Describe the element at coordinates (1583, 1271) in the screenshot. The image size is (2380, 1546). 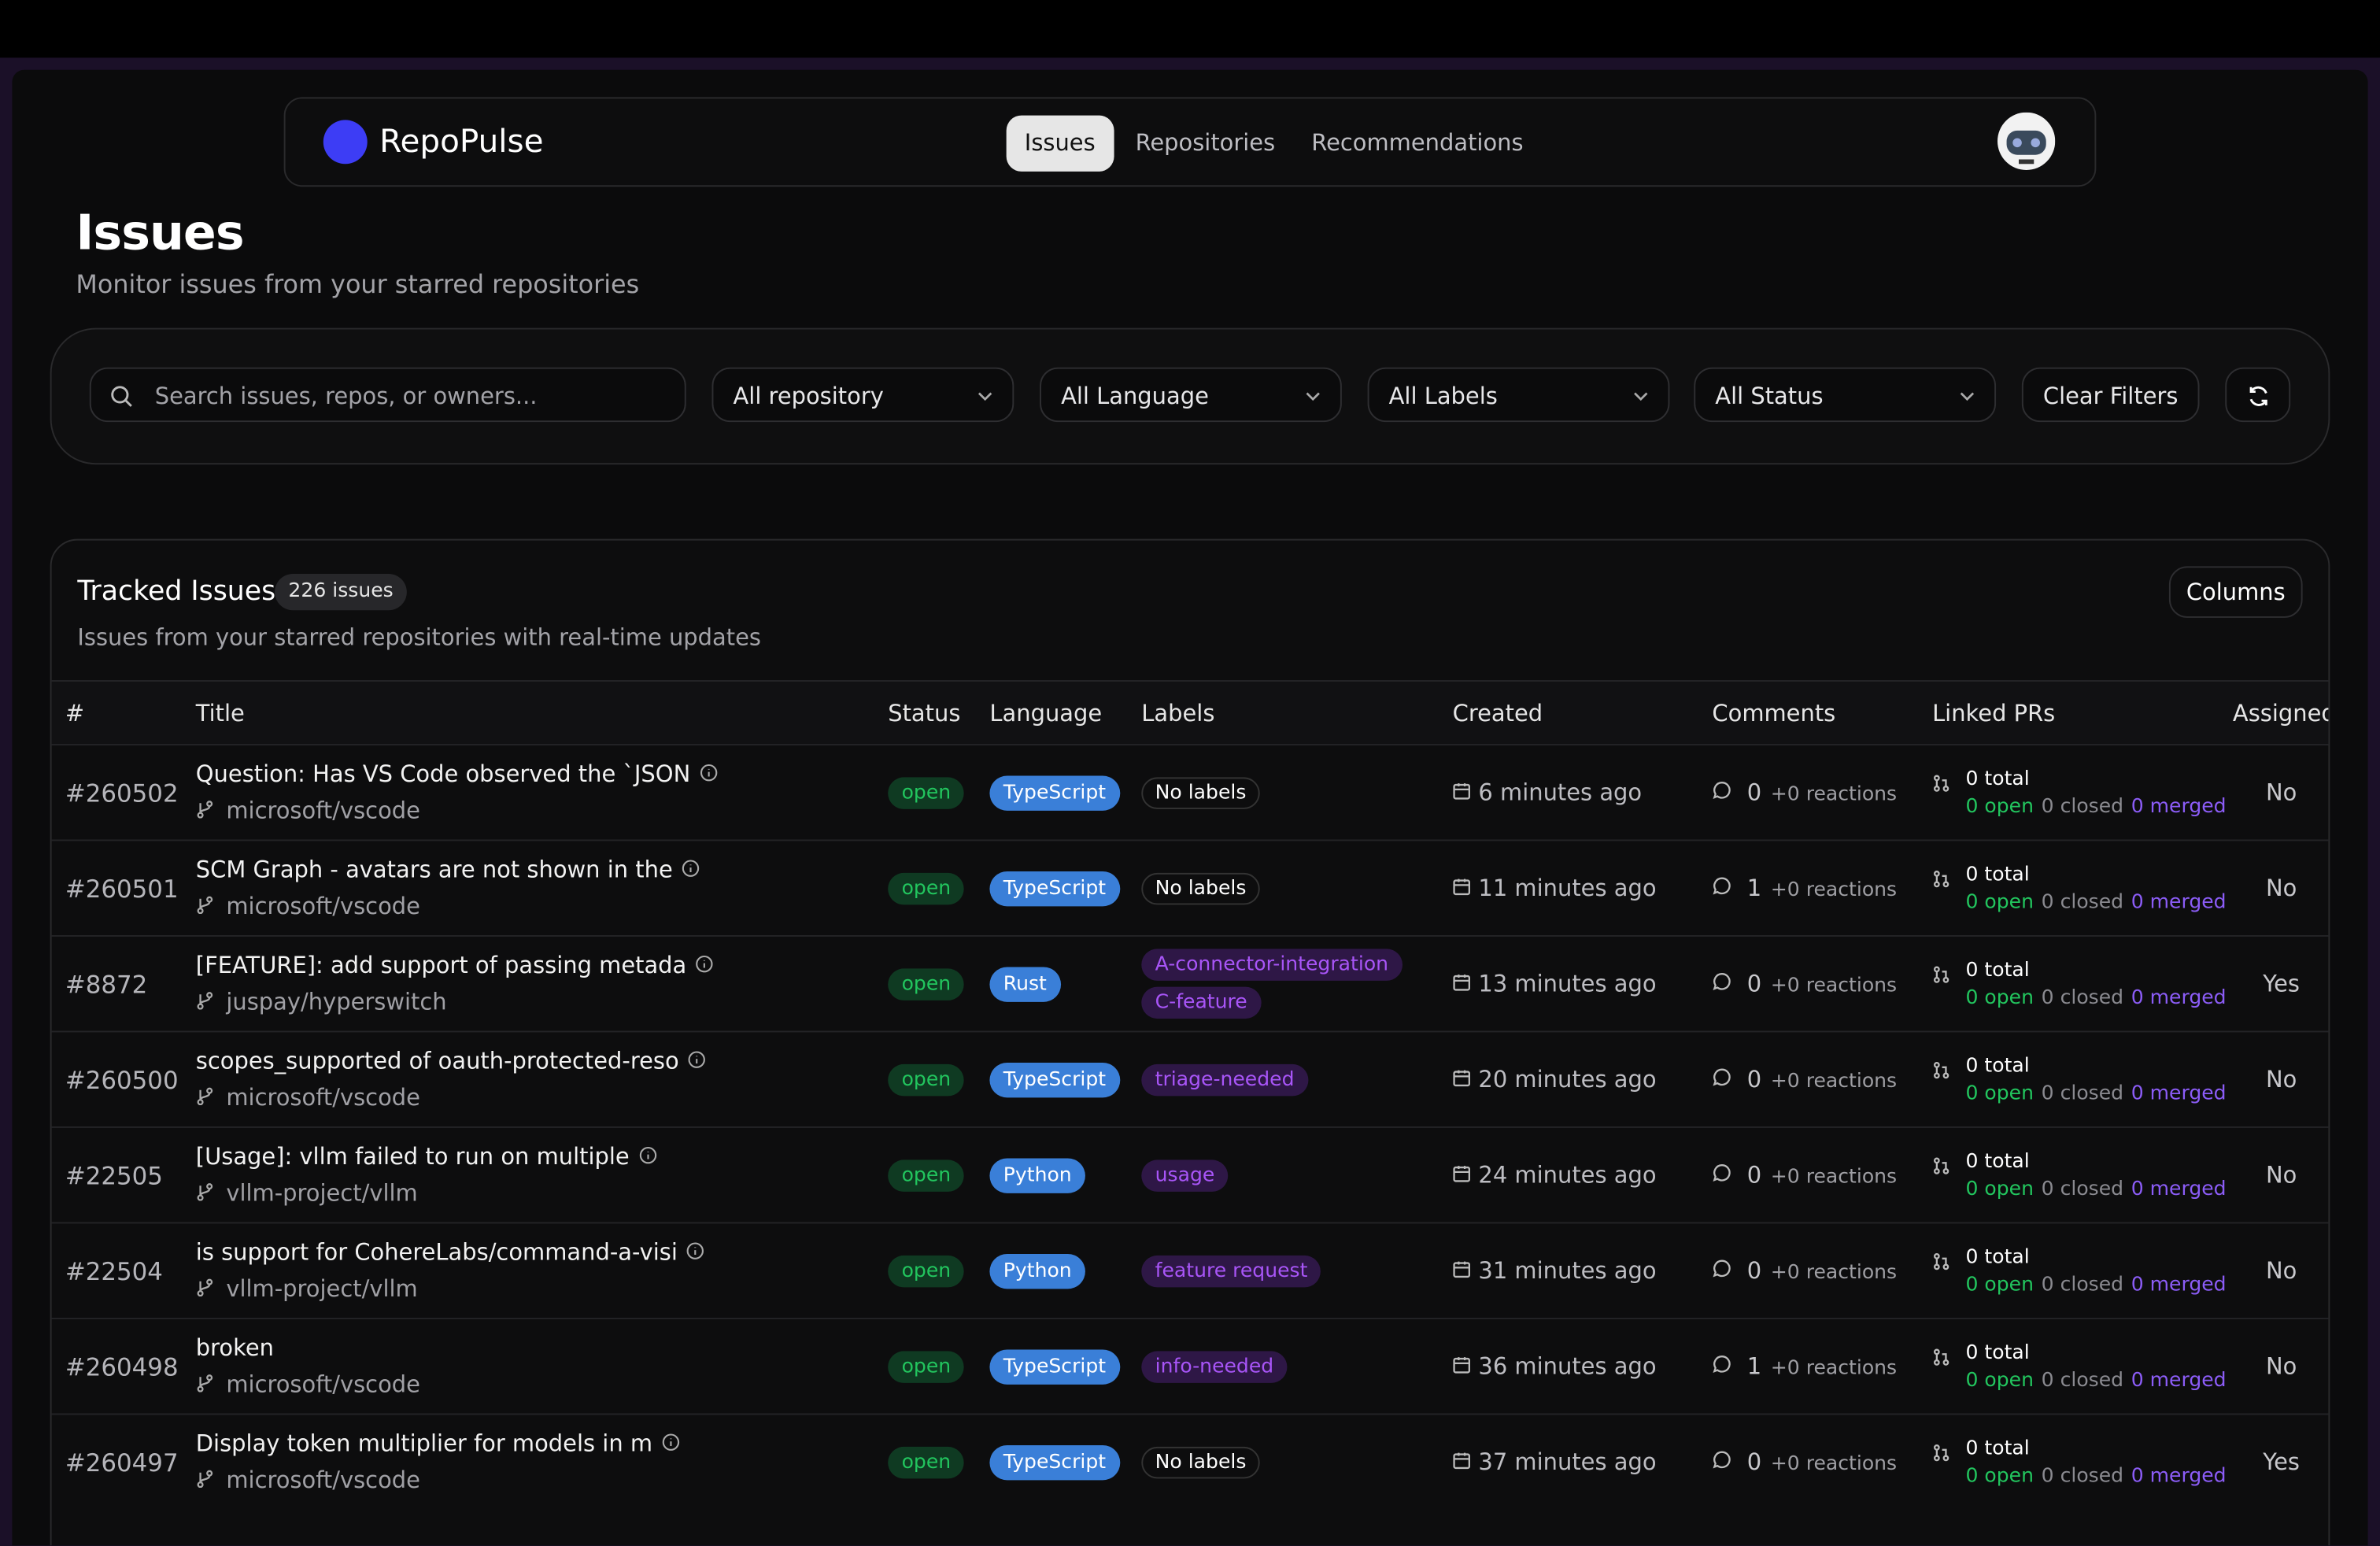
I see `created-cell: 31 minutes ago` at that location.